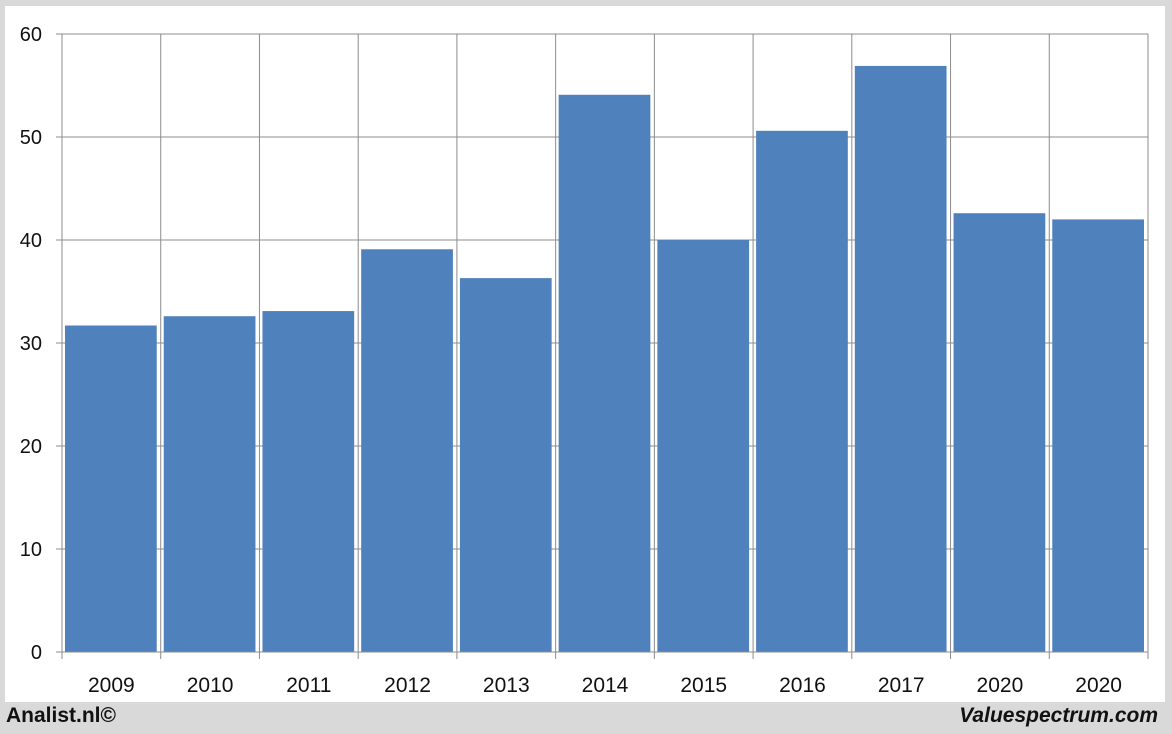  What do you see at coordinates (802, 391) in the screenshot?
I see `bar-2016` at bounding box center [802, 391].